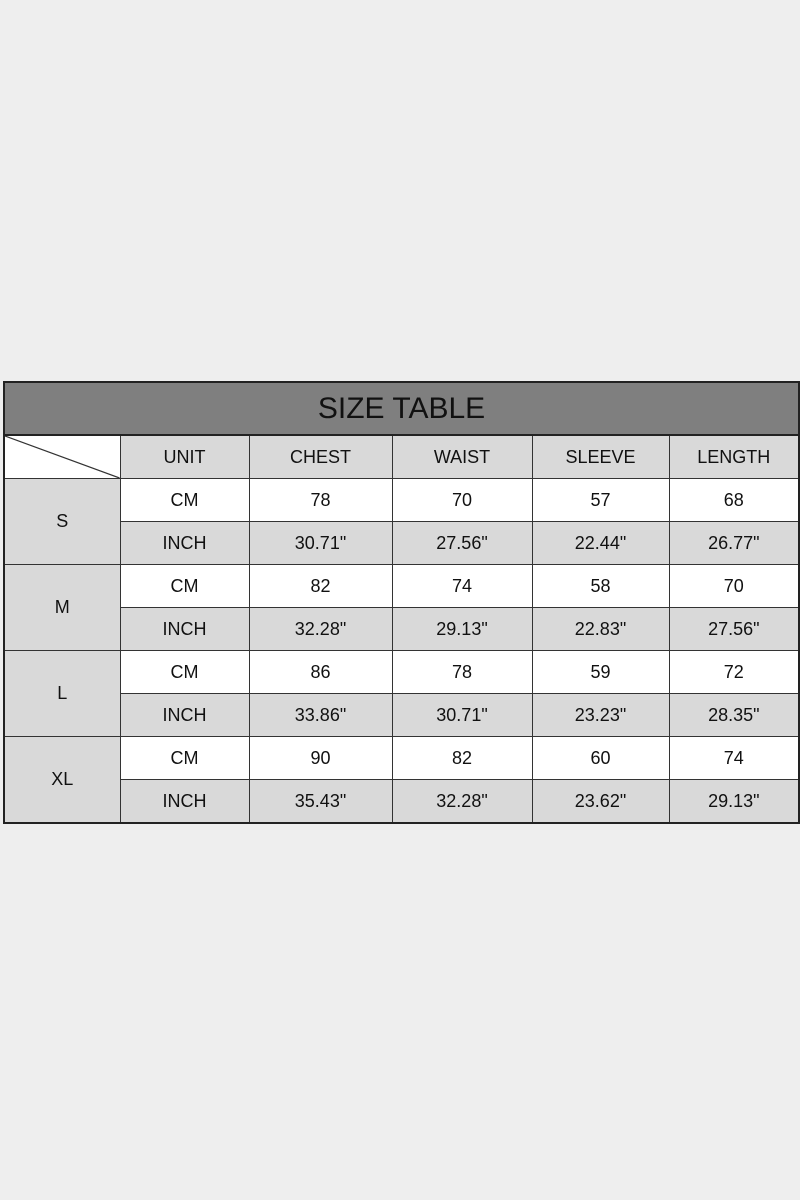  I want to click on table-row: INCH 30.71" 27.56" 22.44" 26.77", so click(402, 543).